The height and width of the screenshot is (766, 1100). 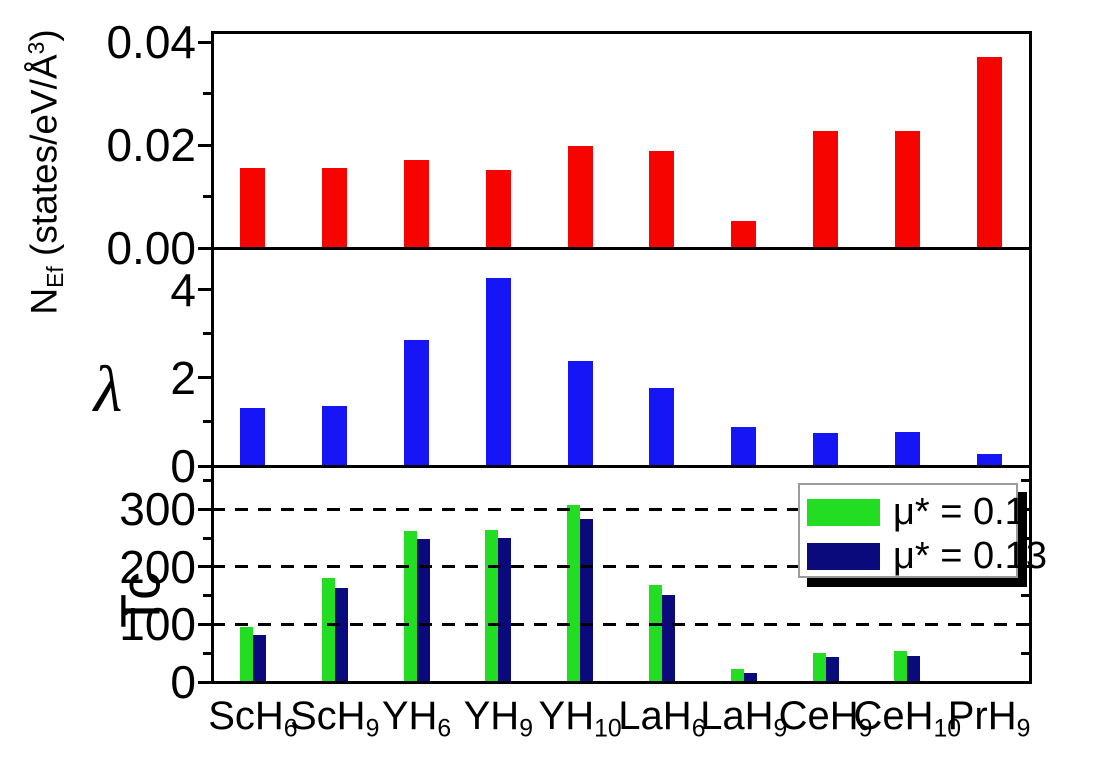 What do you see at coordinates (157, 509) in the screenshot?
I see `ytick-label-Tc-300: 300` at bounding box center [157, 509].